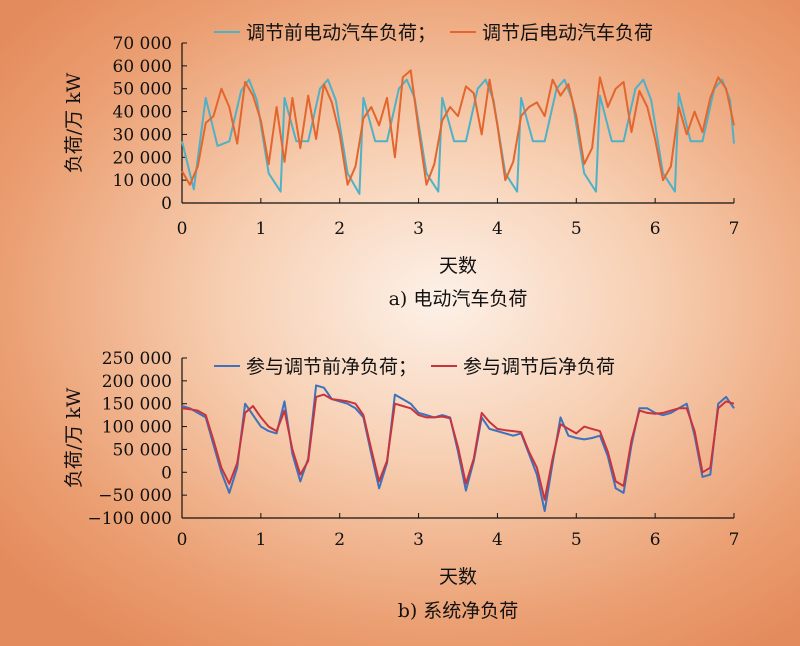  What do you see at coordinates (129, 519) in the screenshot?
I see `y-tick-label: −100 000` at bounding box center [129, 519].